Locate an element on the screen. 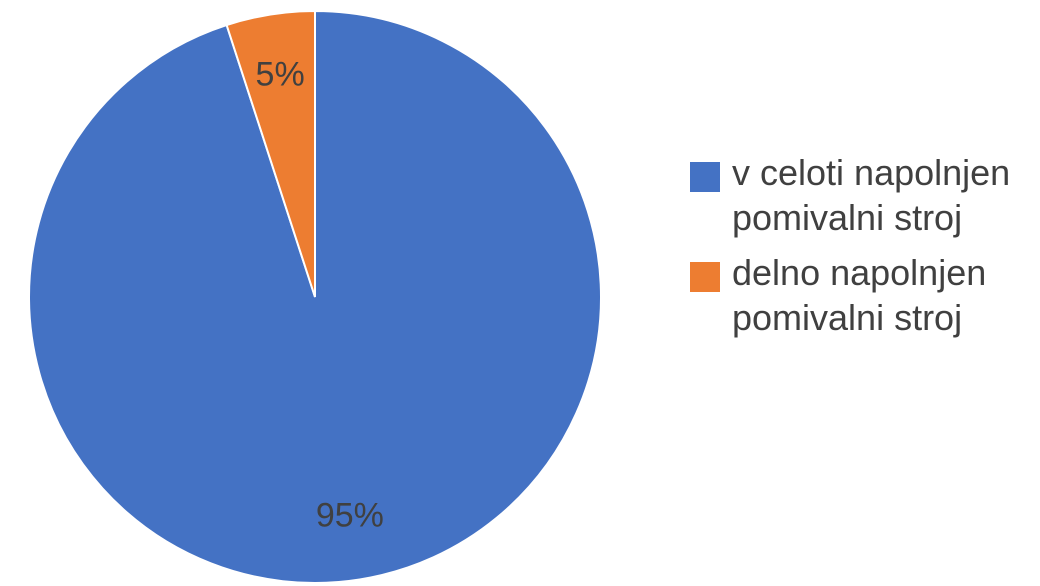 Image resolution: width=1040 pixels, height=586 pixels. pie-slice is located at coordinates (270, 153).